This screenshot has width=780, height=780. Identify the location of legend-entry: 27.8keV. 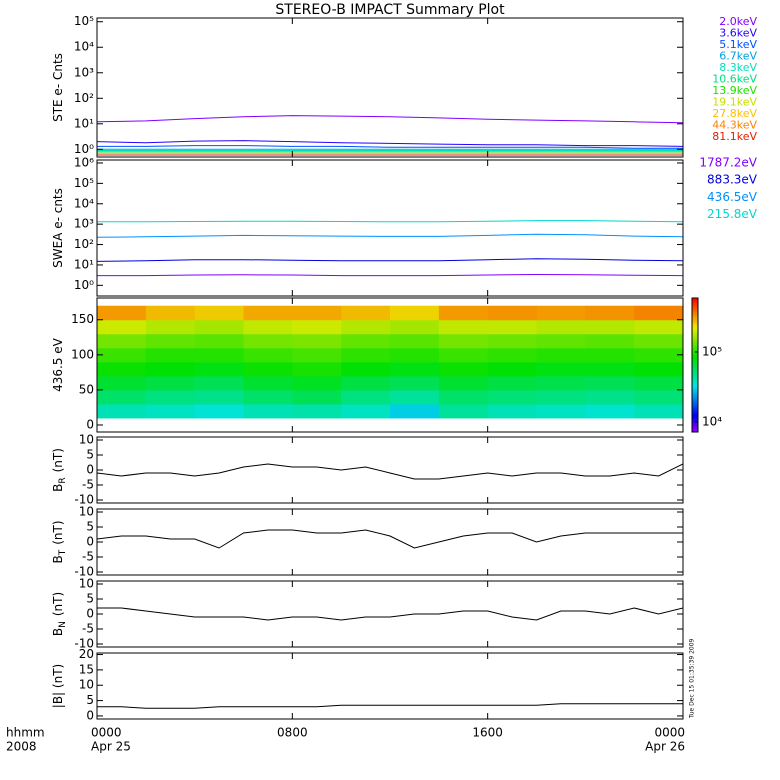
(734, 113).